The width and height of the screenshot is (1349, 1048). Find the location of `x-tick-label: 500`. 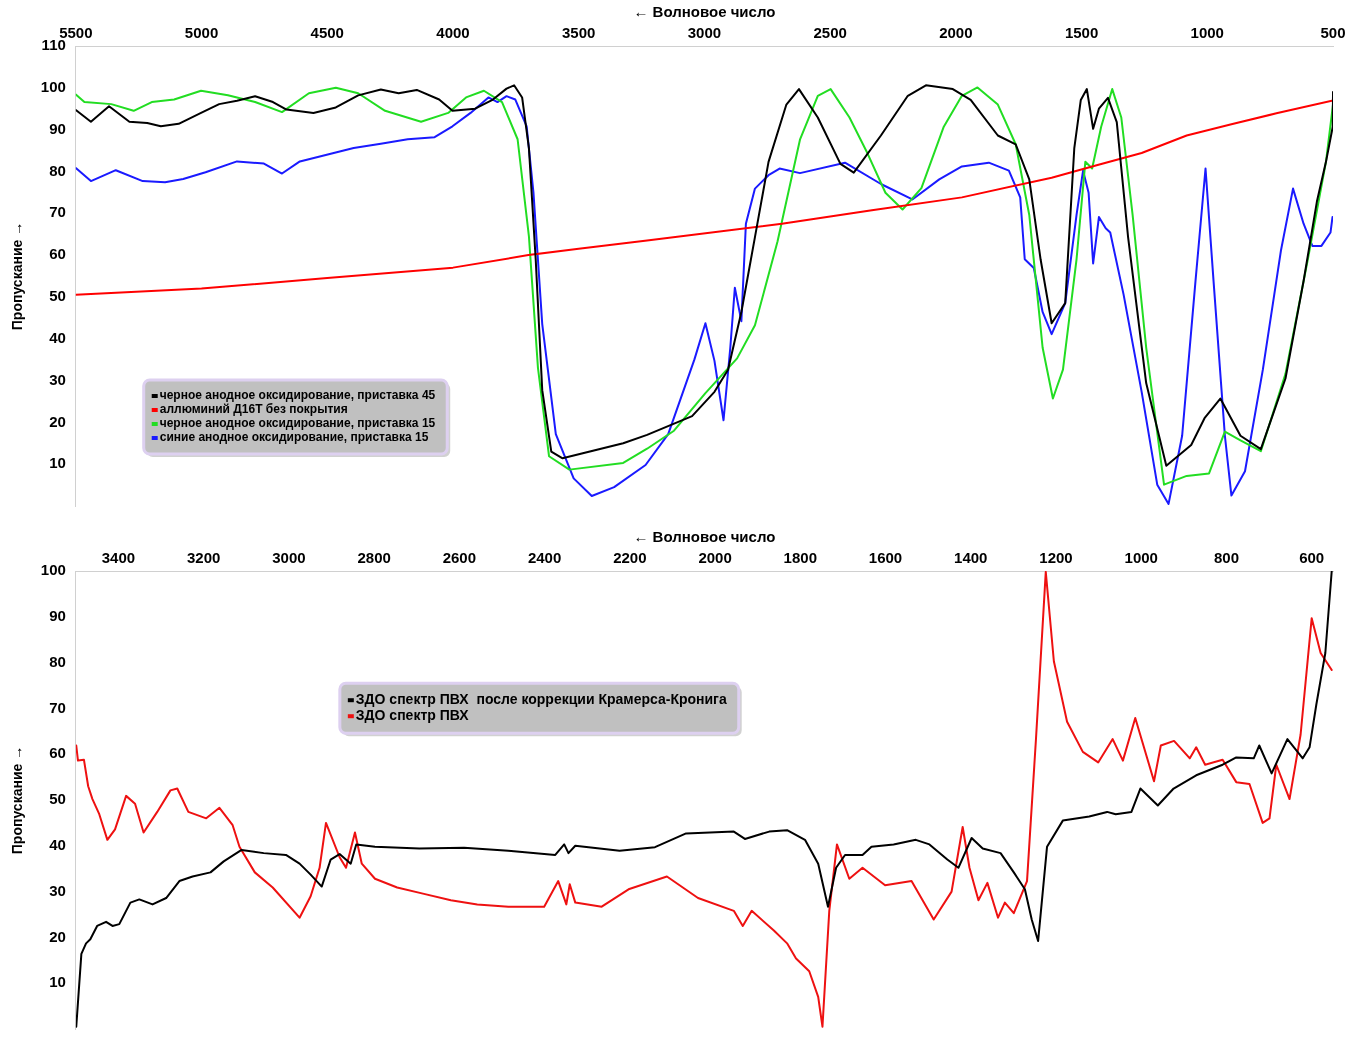

x-tick-label: 500 is located at coordinates (1333, 33).